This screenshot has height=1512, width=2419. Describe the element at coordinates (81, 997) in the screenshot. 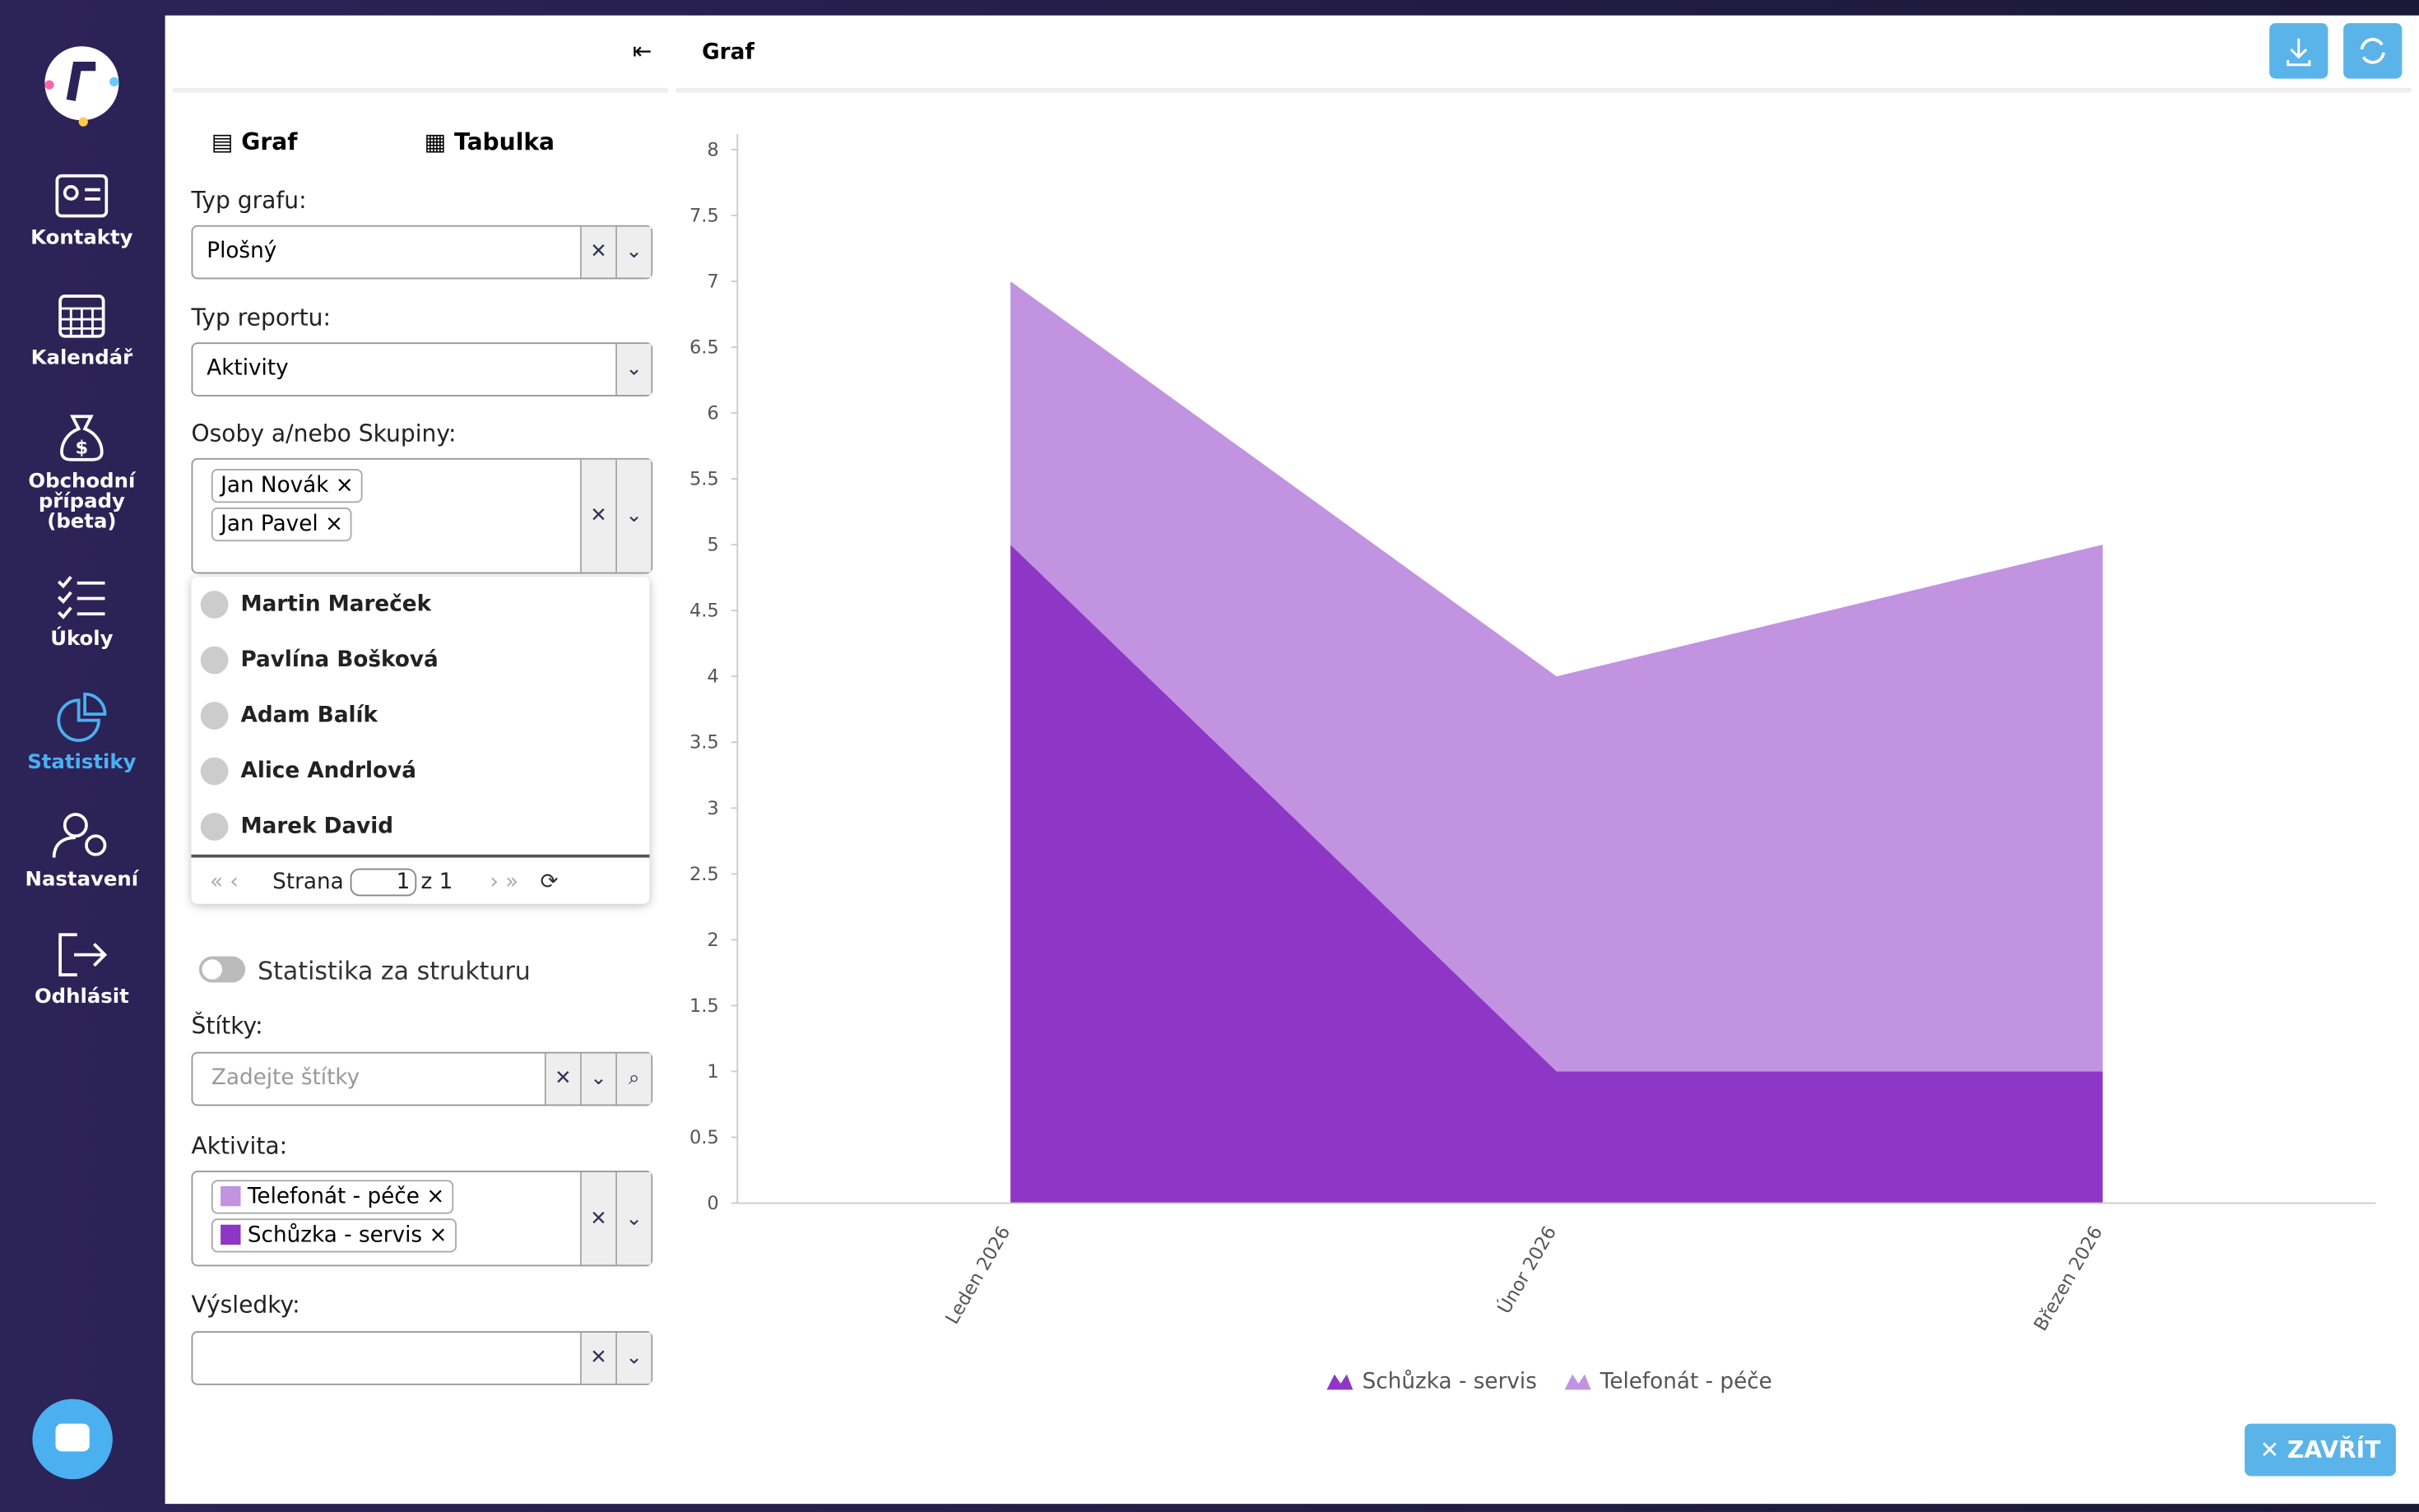

I see `nav-label: Odhlásit` at that location.